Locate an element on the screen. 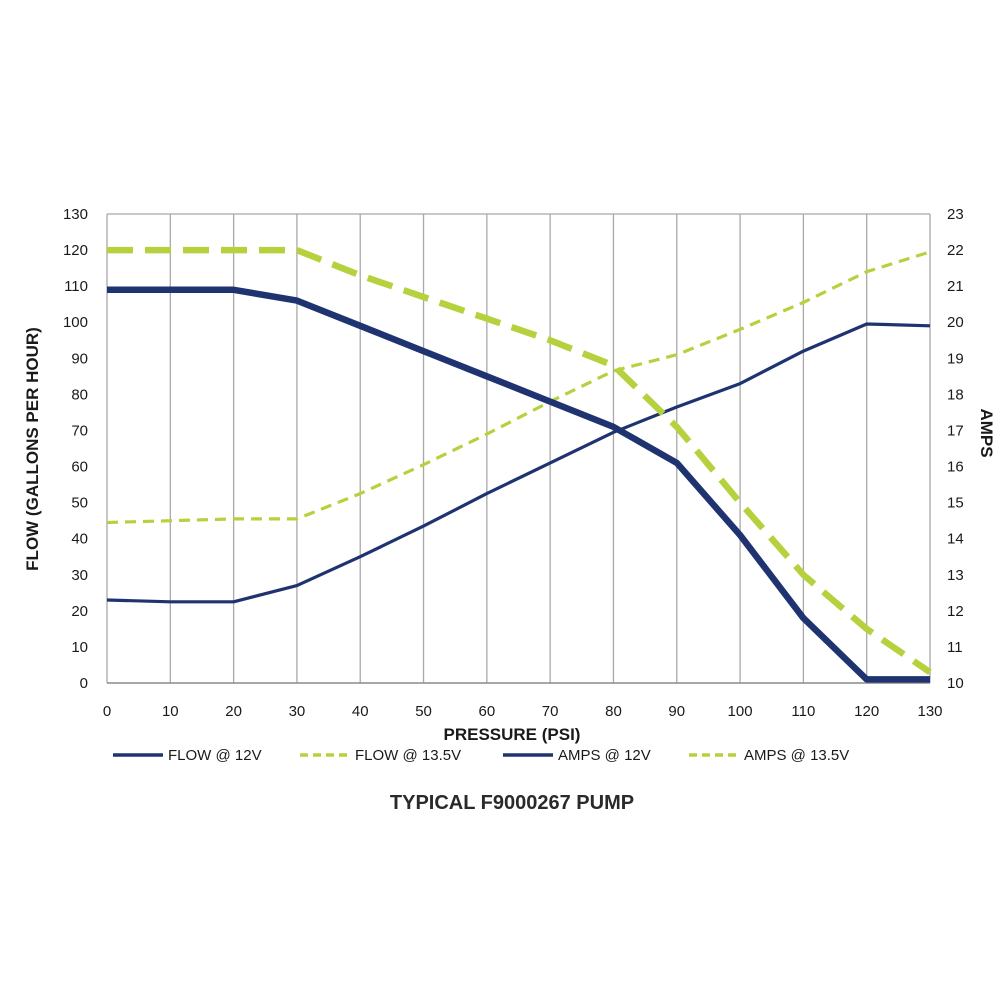 The height and width of the screenshot is (1000, 1000). x-tick-label: 110 is located at coordinates (803, 711).